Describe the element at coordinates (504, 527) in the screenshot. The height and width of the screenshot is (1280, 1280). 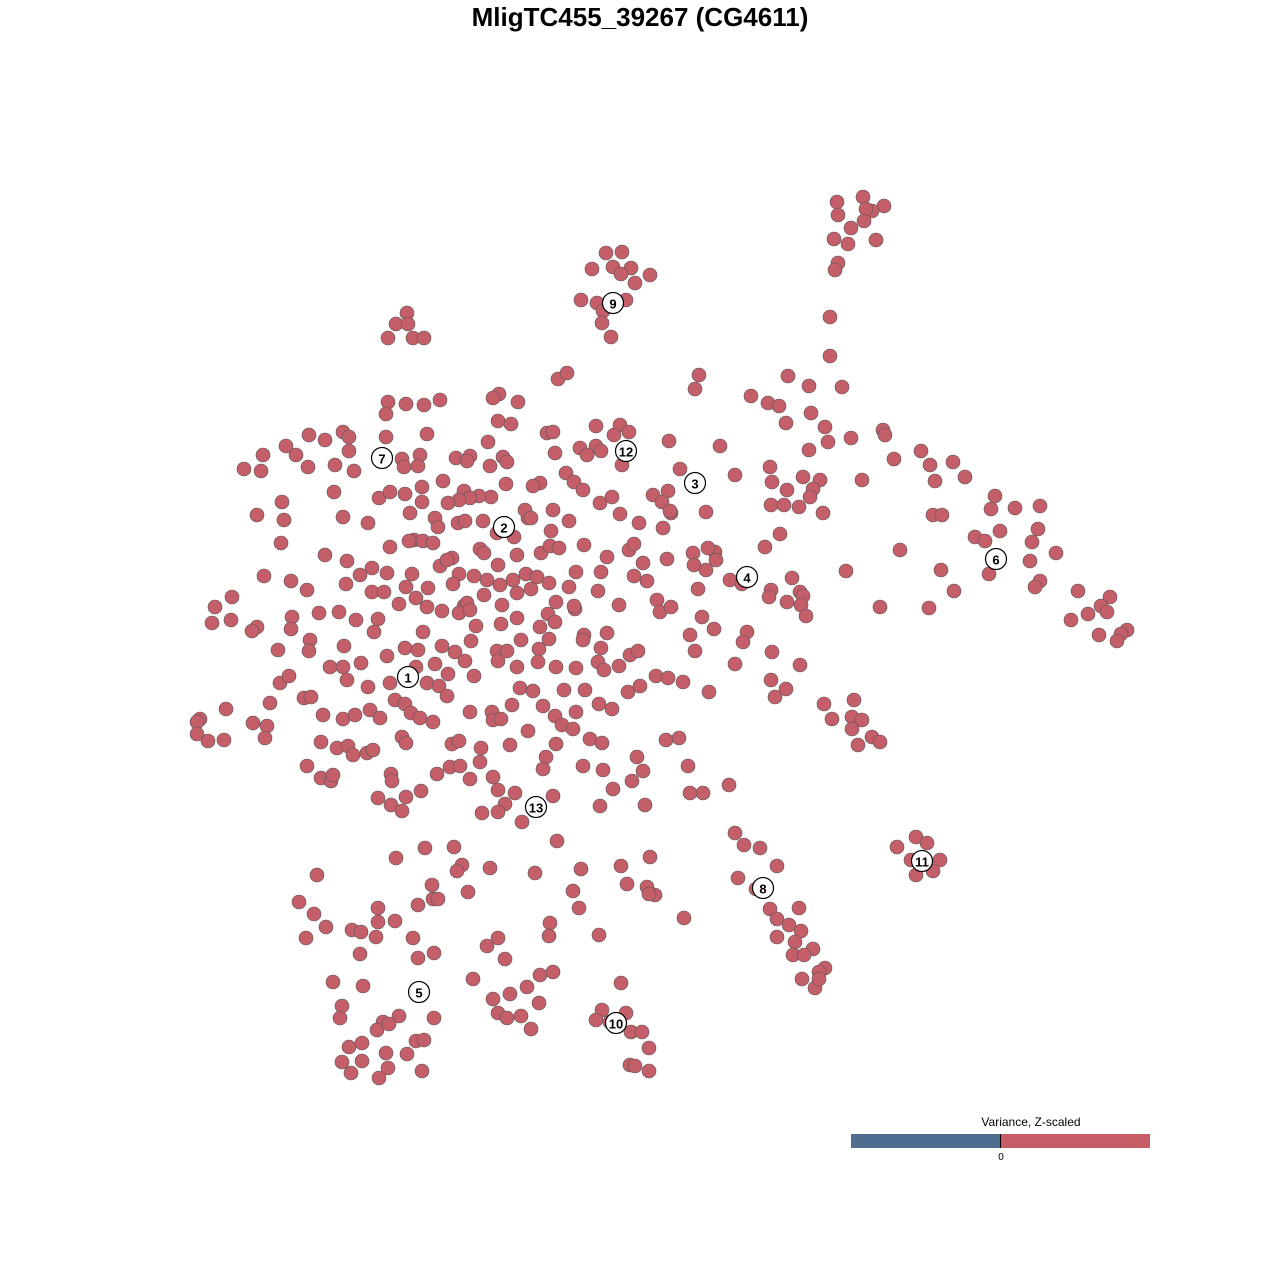
I see `cluster-label: 2` at that location.